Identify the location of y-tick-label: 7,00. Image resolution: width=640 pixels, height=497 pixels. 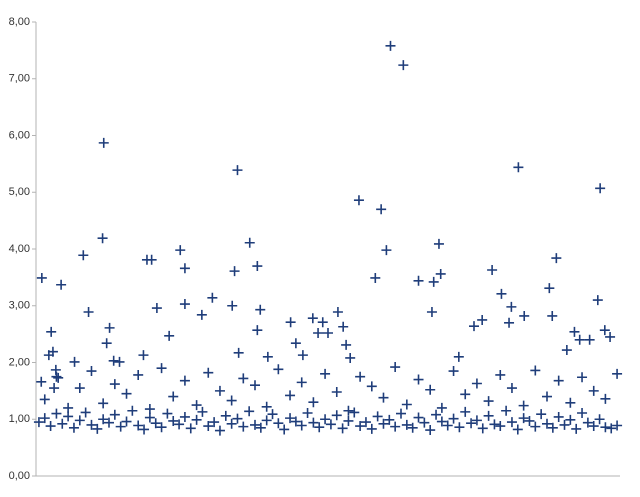
(19, 79).